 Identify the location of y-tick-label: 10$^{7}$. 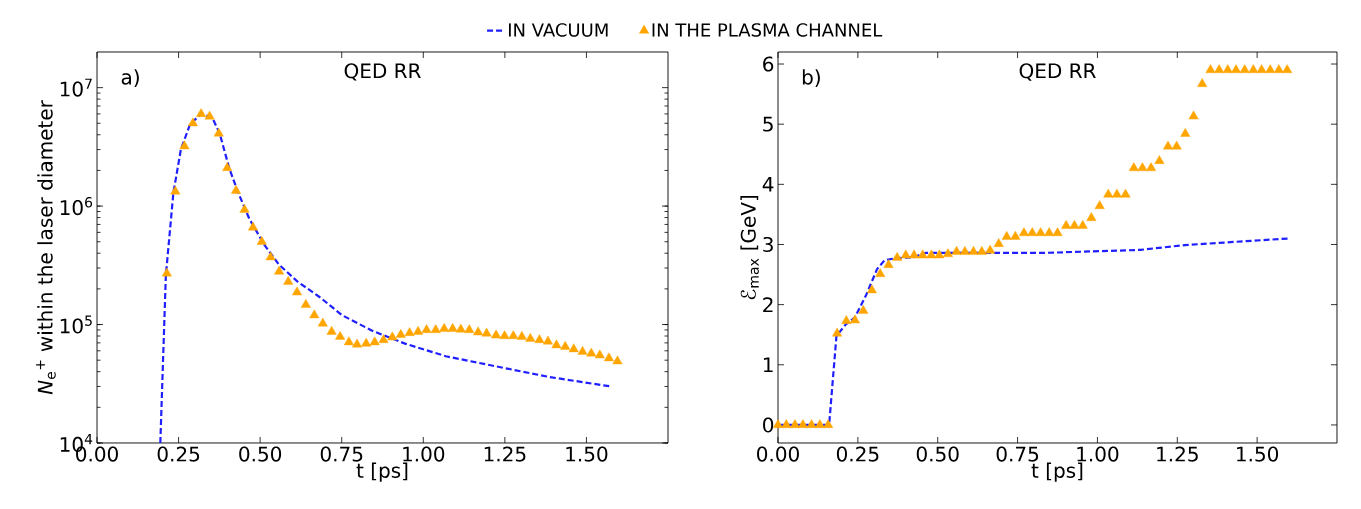
(76, 87).